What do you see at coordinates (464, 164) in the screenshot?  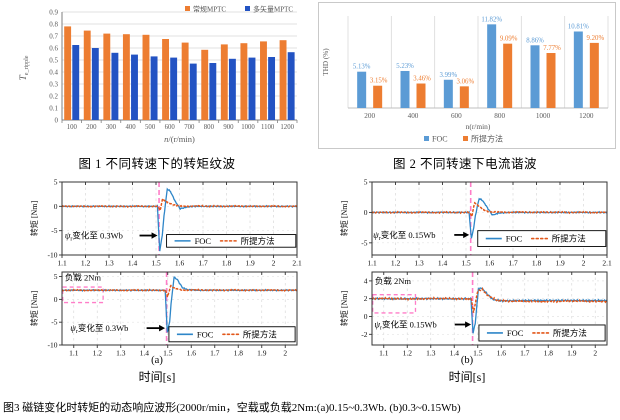 I see `fig2-caption: 图 2 不同转速下电流谐波` at bounding box center [464, 164].